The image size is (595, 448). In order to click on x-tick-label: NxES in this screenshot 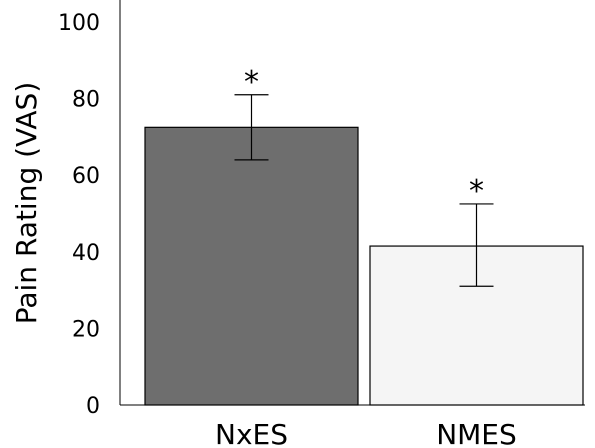, I will do `click(251, 433)`.